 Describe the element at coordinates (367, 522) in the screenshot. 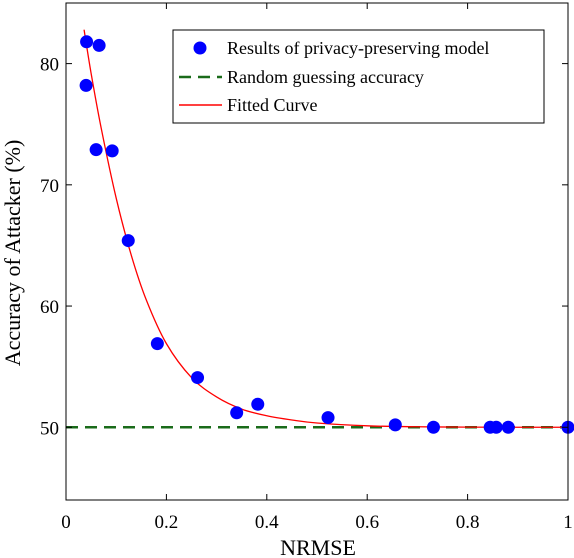

I see `x-tick-label: 0.6` at that location.